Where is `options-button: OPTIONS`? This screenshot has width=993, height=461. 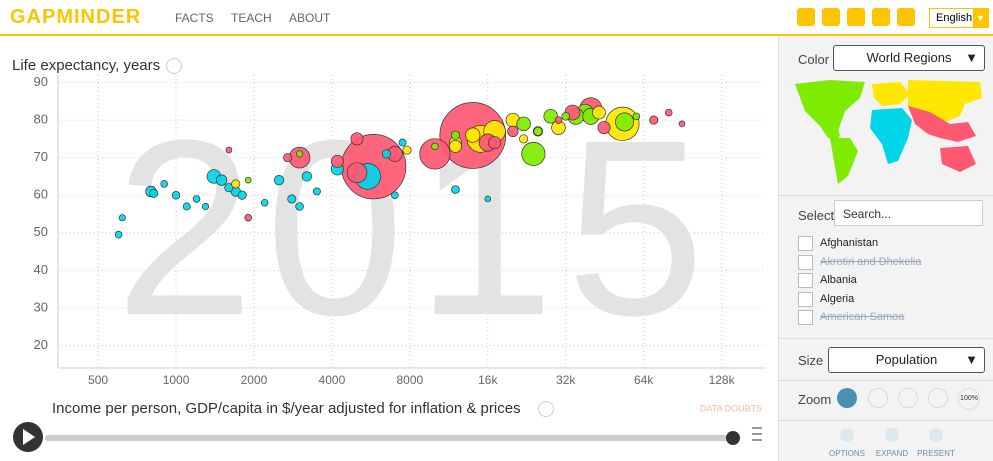 options-button: OPTIONS is located at coordinates (846, 453).